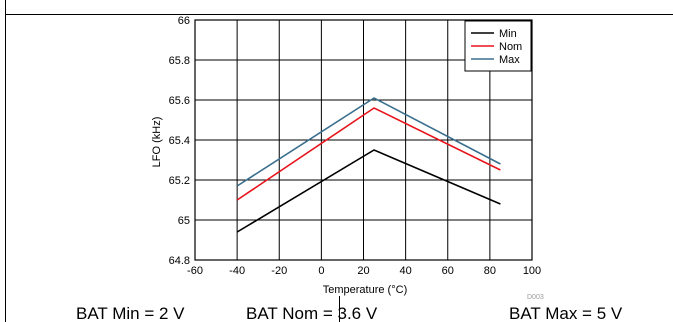 The image size is (673, 322). What do you see at coordinates (368, 142) in the screenshot?
I see `series-line-max` at bounding box center [368, 142].